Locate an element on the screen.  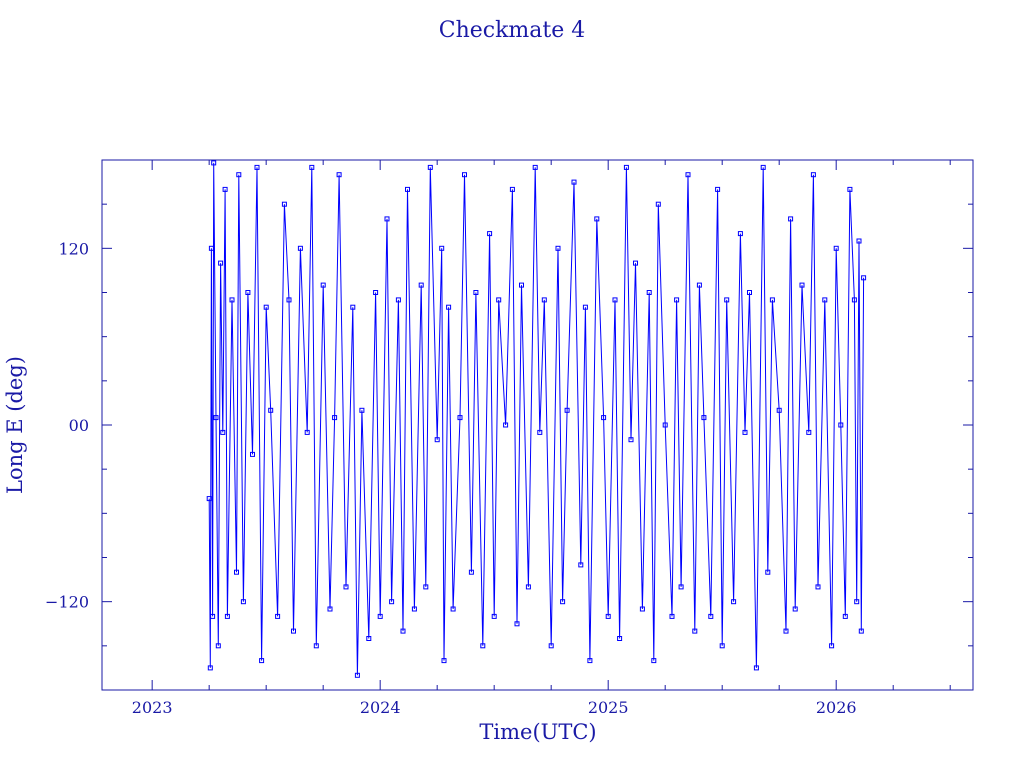
x-tick-label-2024: 2024 is located at coordinates (380, 707).